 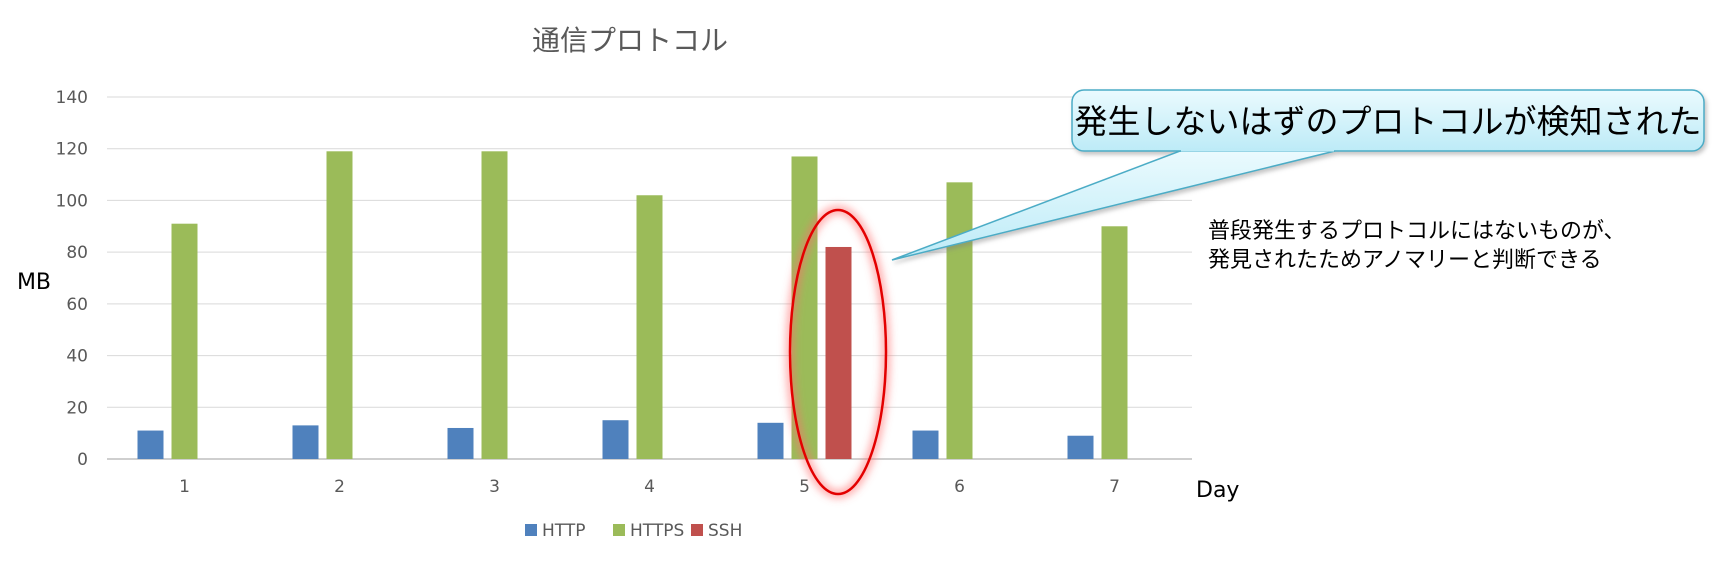 I want to click on callout-text: 発生しないはずのプロトコルが検知された, so click(x=1388, y=121).